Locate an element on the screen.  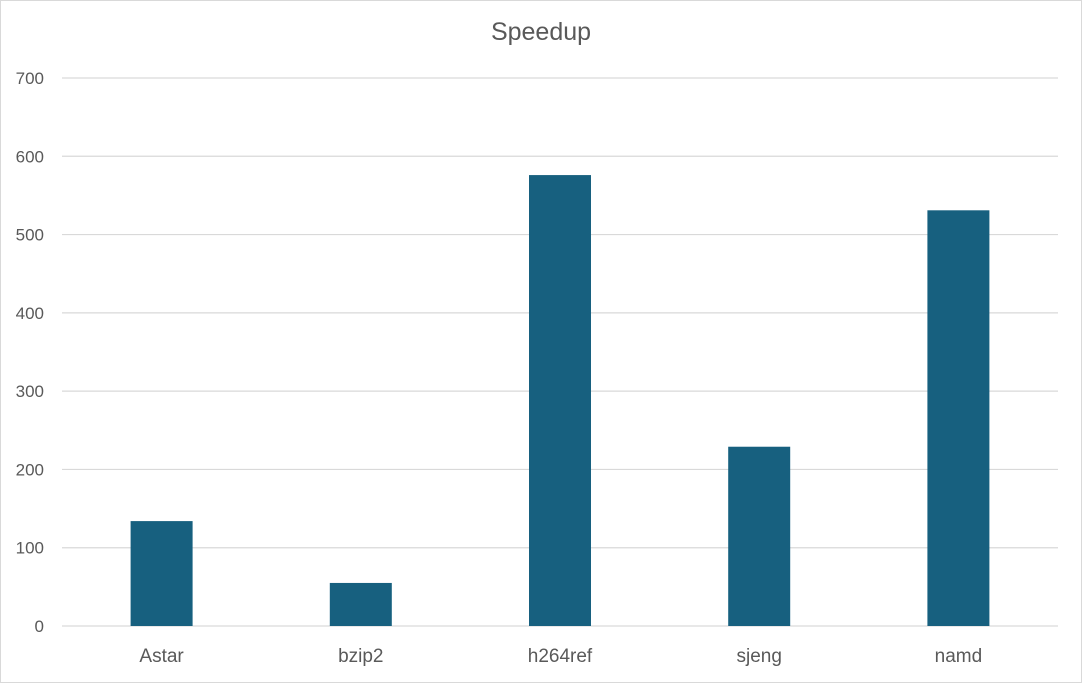
x-tick-label: bzip2 is located at coordinates (360, 656).